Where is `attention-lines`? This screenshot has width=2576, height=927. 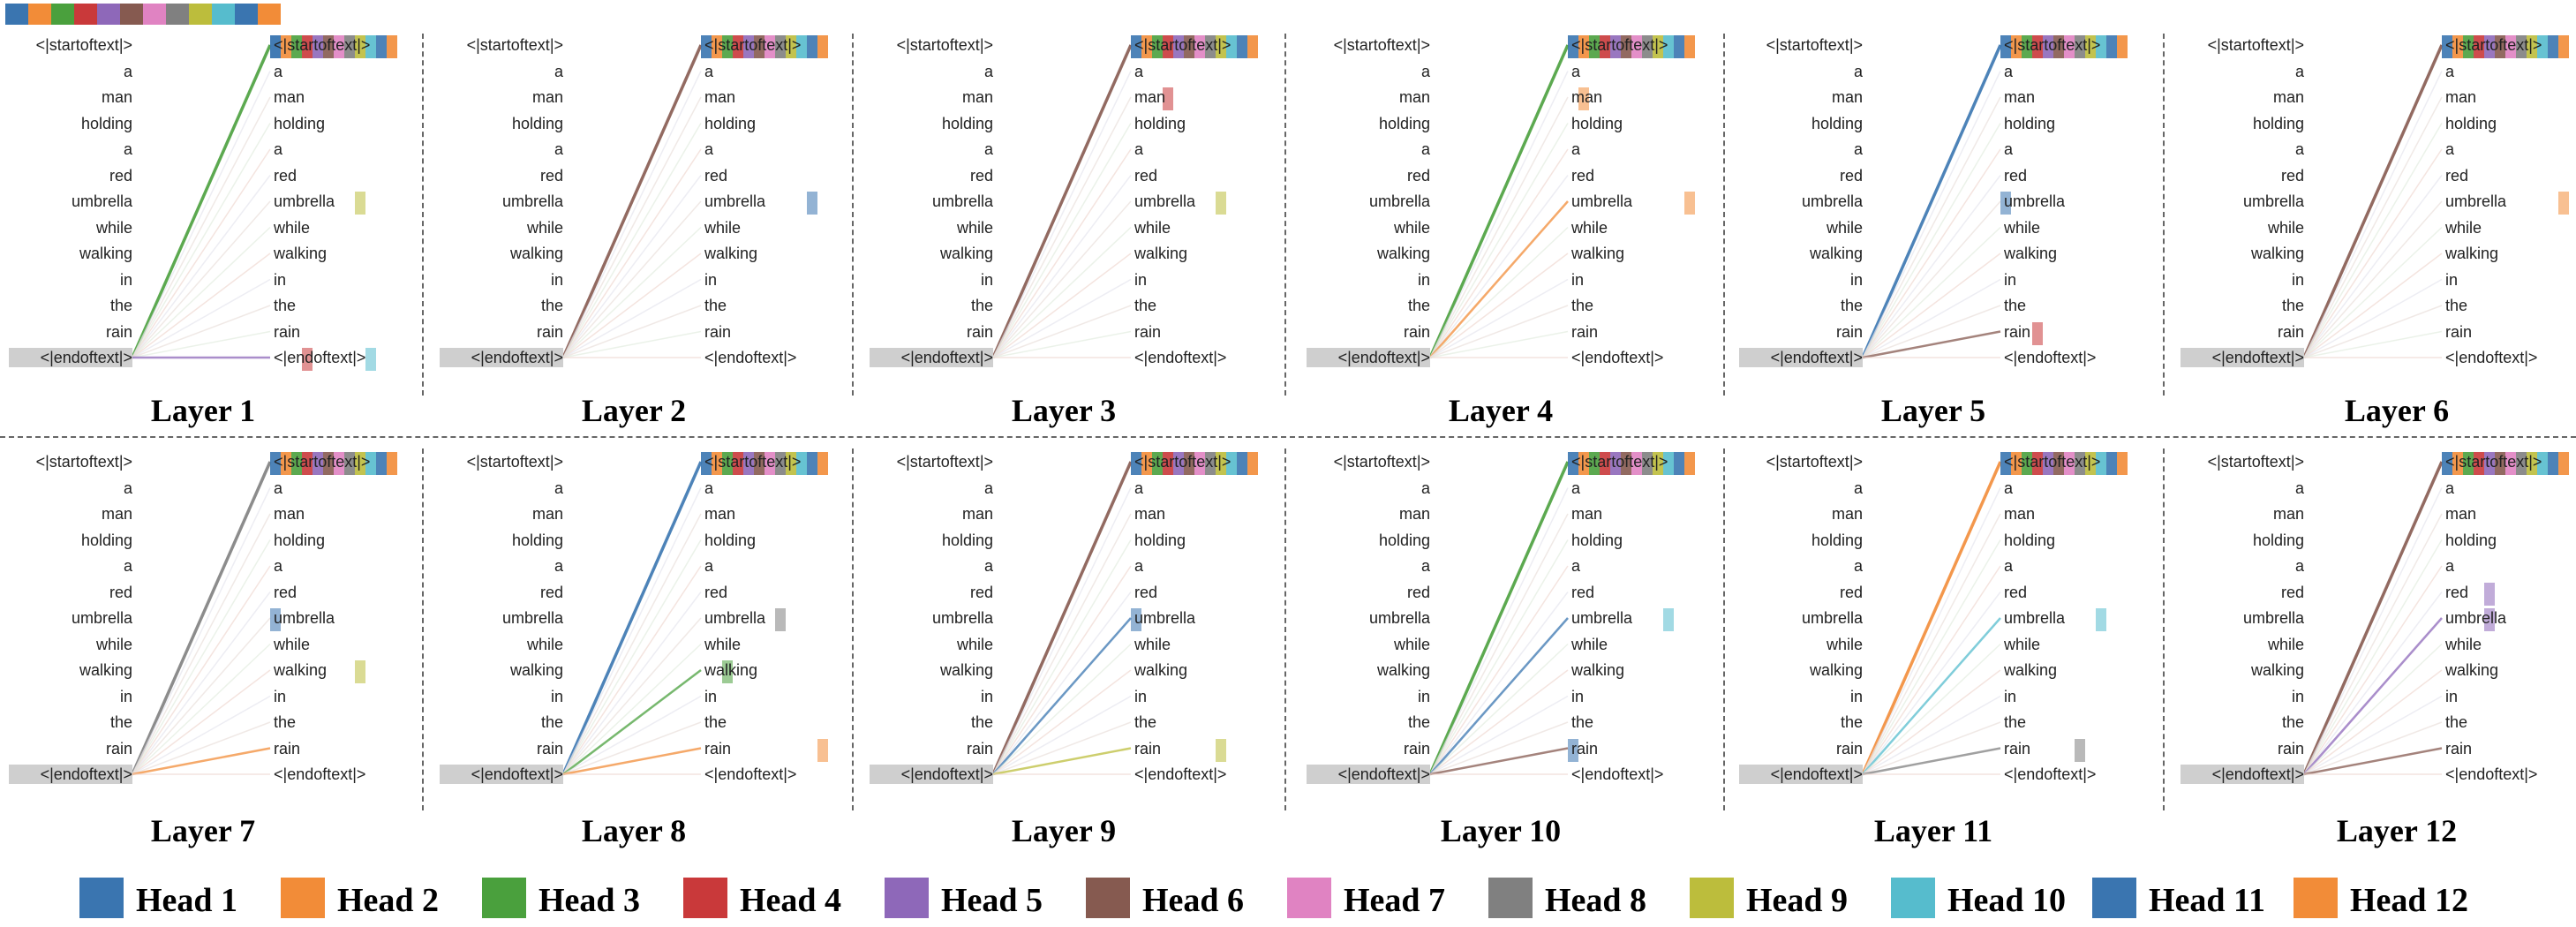 attention-lines is located at coordinates (1499, 619).